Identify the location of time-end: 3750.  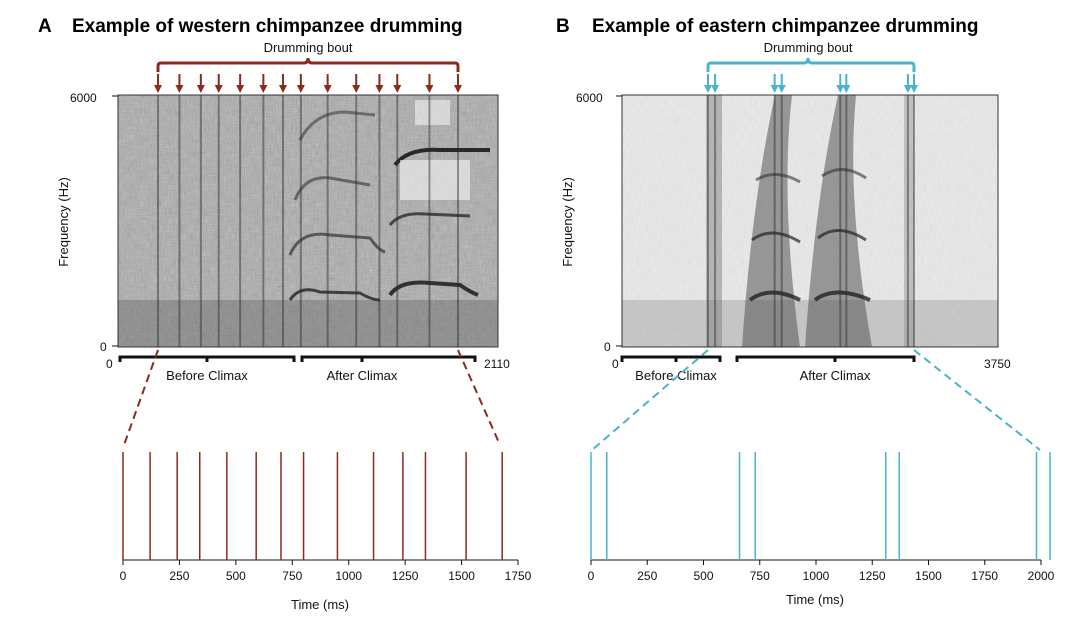
(997, 364).